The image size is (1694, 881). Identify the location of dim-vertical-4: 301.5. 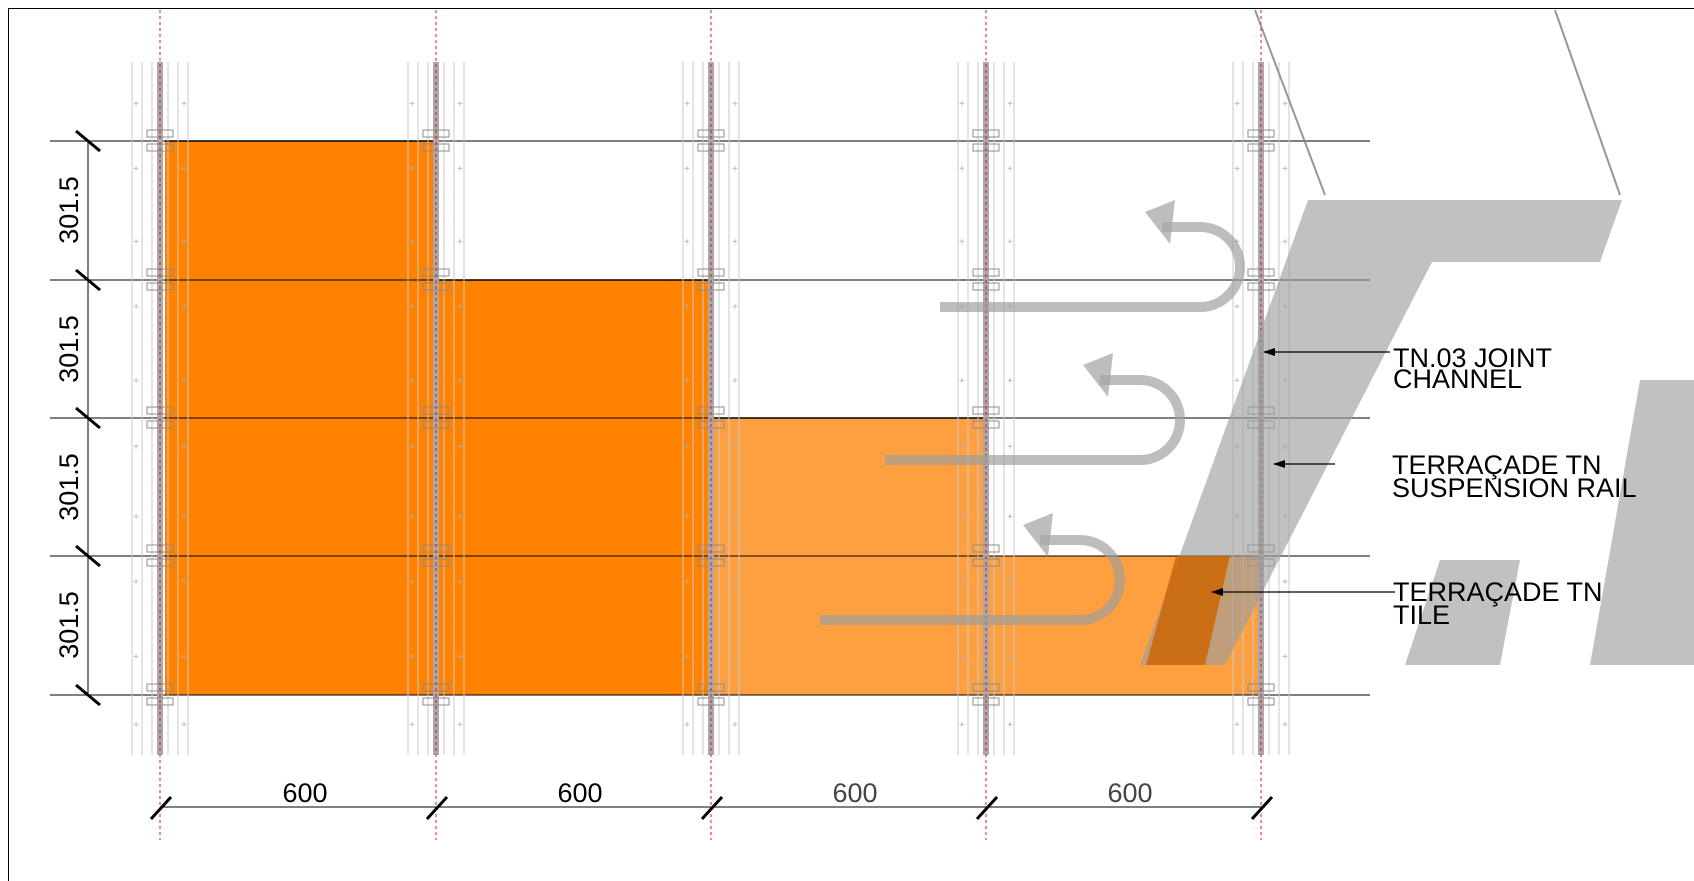
(69, 625).